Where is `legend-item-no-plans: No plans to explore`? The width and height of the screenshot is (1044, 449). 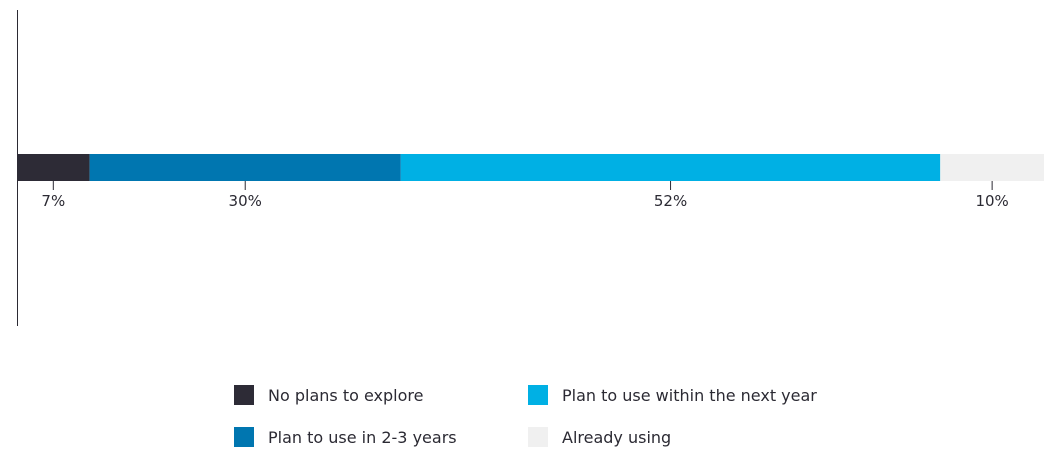
legend-item-no-plans: No plans to explore is located at coordinates (328, 395).